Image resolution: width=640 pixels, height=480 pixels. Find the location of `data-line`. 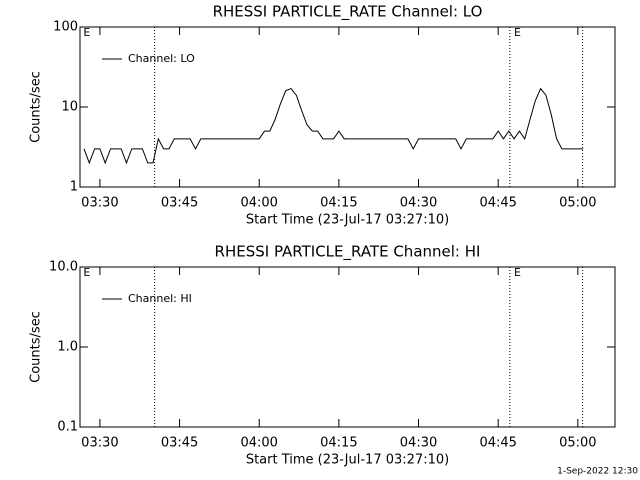

data-line is located at coordinates (333, 126).